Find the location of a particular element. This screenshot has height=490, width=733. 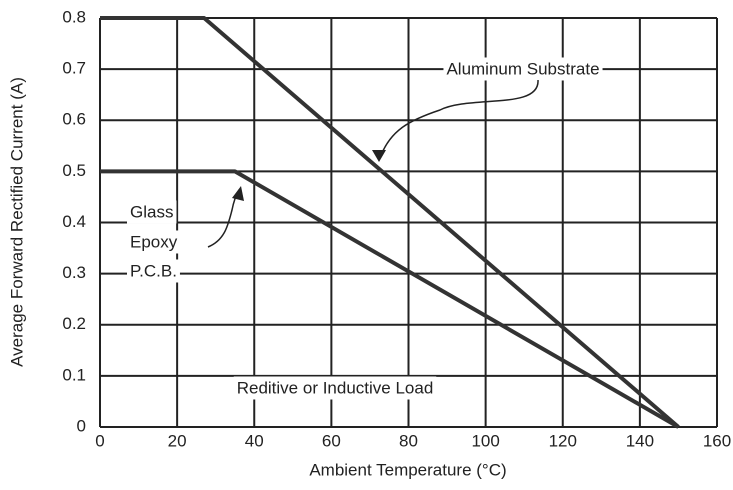

x-tick-label: 60 is located at coordinates (331, 440).